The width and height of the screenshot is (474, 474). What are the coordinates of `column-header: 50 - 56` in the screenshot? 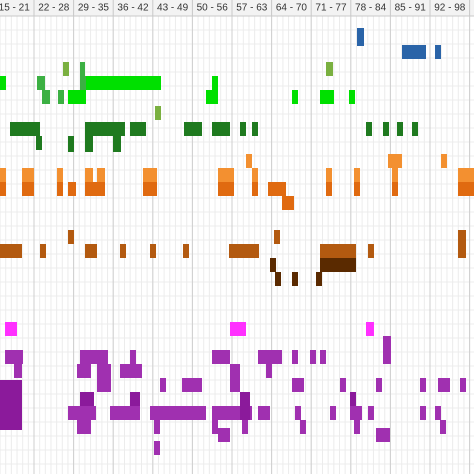 It's located at (213, 8).